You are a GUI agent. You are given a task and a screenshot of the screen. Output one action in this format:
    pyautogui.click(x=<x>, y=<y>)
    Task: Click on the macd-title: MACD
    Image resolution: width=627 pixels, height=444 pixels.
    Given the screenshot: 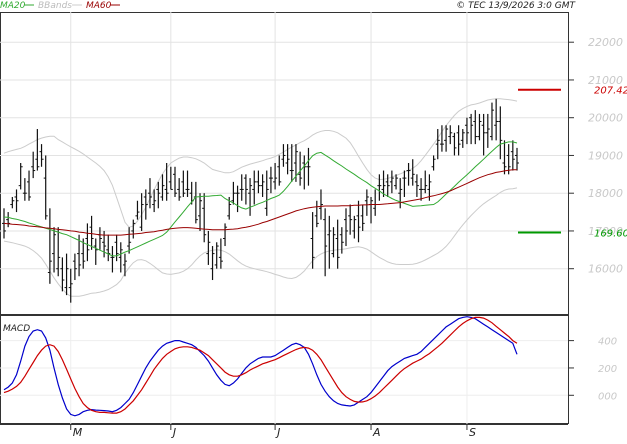 What is the action you would take?
    pyautogui.click(x=16, y=329)
    